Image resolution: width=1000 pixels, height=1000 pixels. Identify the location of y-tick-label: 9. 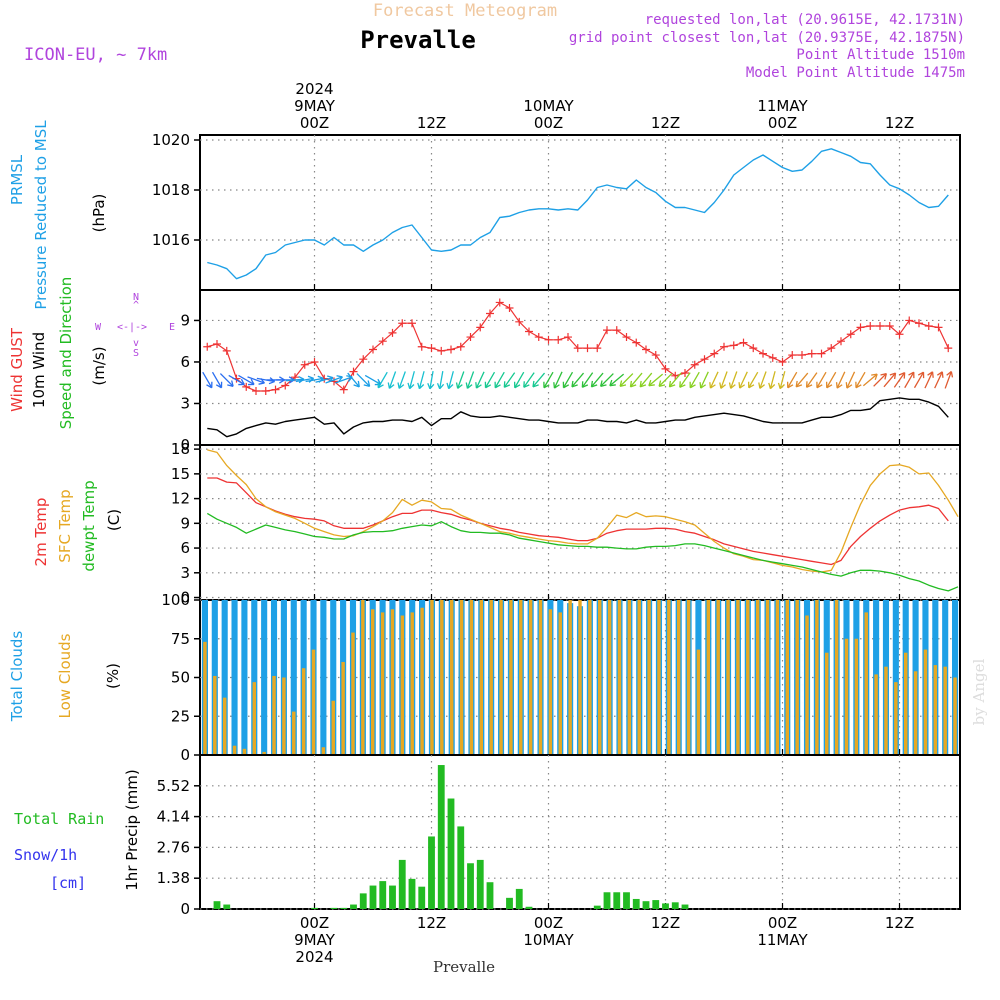
(185, 523).